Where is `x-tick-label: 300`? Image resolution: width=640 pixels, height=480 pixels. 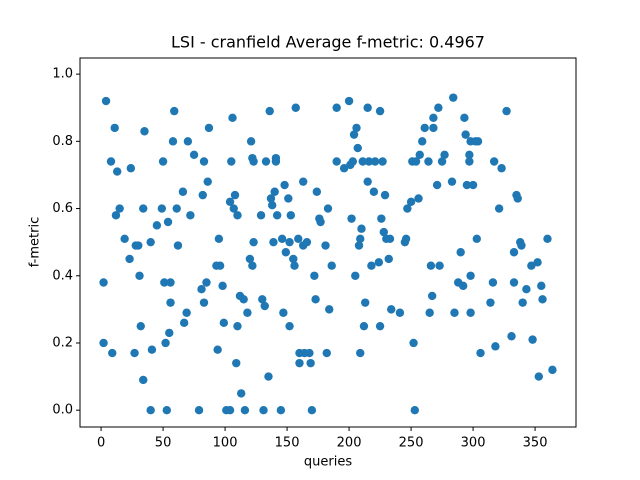 x-tick-label: 300 is located at coordinates (473, 443).